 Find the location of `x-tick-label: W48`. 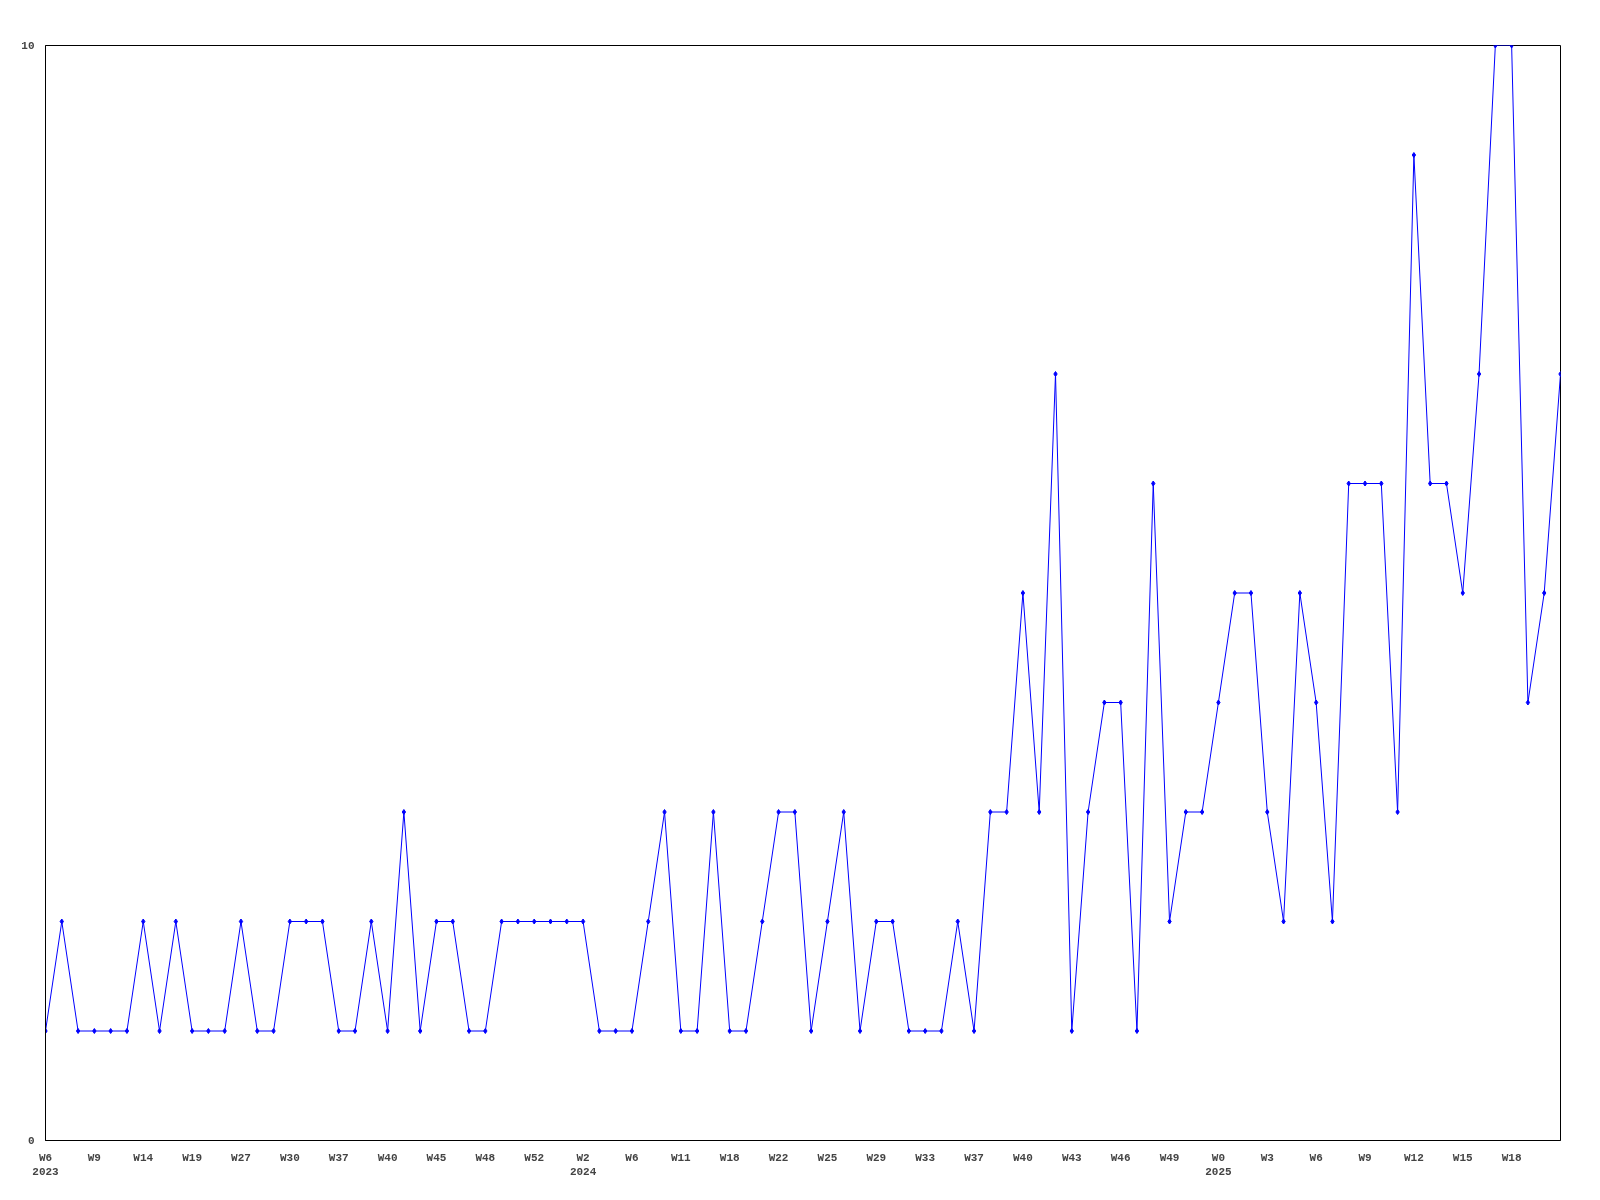

x-tick-label: W48 is located at coordinates (485, 1157).